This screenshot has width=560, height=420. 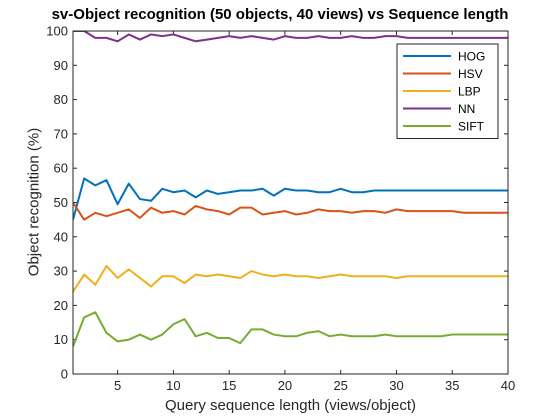 I want to click on x-tick-label: 35, so click(x=452, y=385).